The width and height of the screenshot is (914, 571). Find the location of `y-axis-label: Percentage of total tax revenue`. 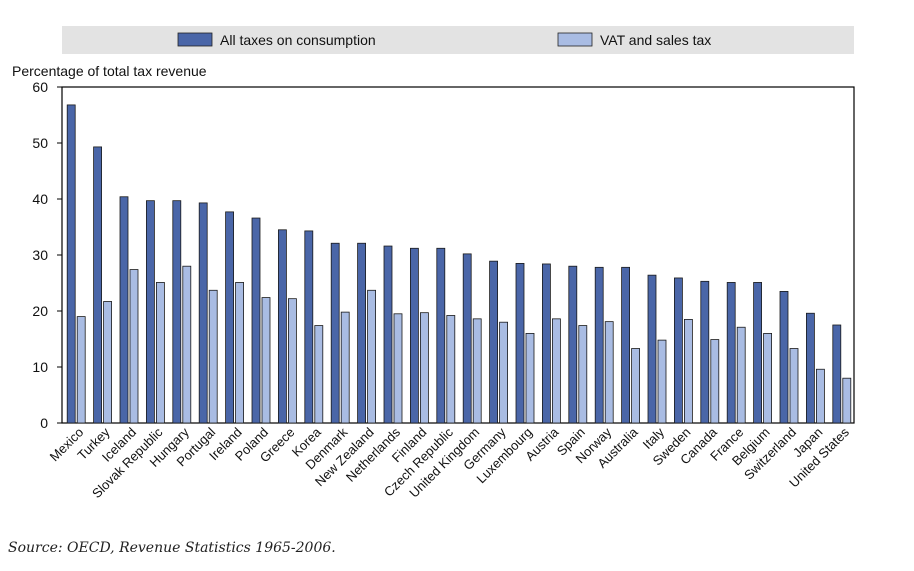

y-axis-label: Percentage of total tax revenue is located at coordinates (109, 71).